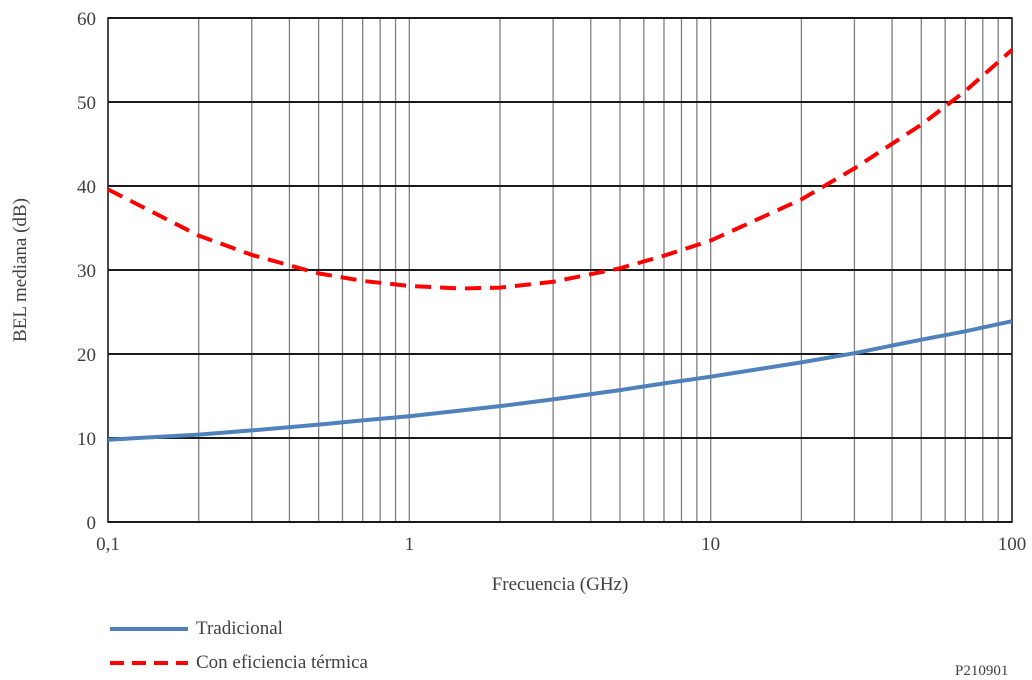 The width and height of the screenshot is (1032, 680). Describe the element at coordinates (1012, 544) in the screenshot. I see `x-tick-label: 100` at that location.